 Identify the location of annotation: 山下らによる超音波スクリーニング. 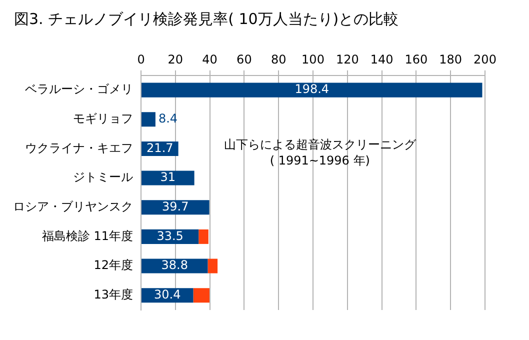
(320, 145).